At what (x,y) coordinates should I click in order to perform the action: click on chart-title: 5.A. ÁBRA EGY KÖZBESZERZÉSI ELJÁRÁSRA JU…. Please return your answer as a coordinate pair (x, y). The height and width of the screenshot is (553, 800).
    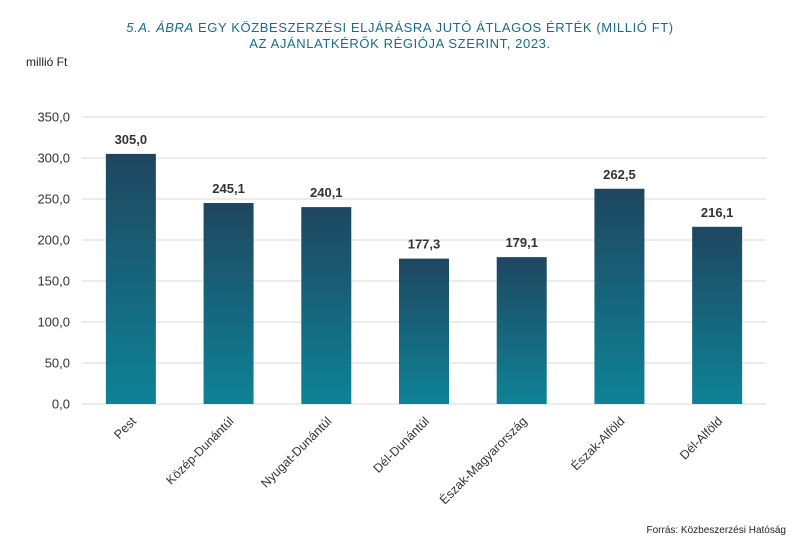
    Looking at the image, I should click on (400, 36).